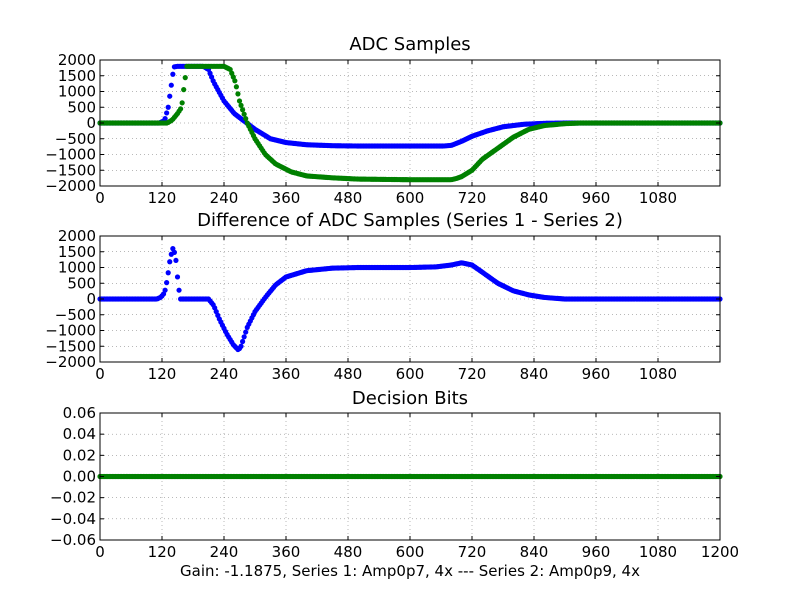  I want to click on y-tick-label: −0.02, so click(73, 498).